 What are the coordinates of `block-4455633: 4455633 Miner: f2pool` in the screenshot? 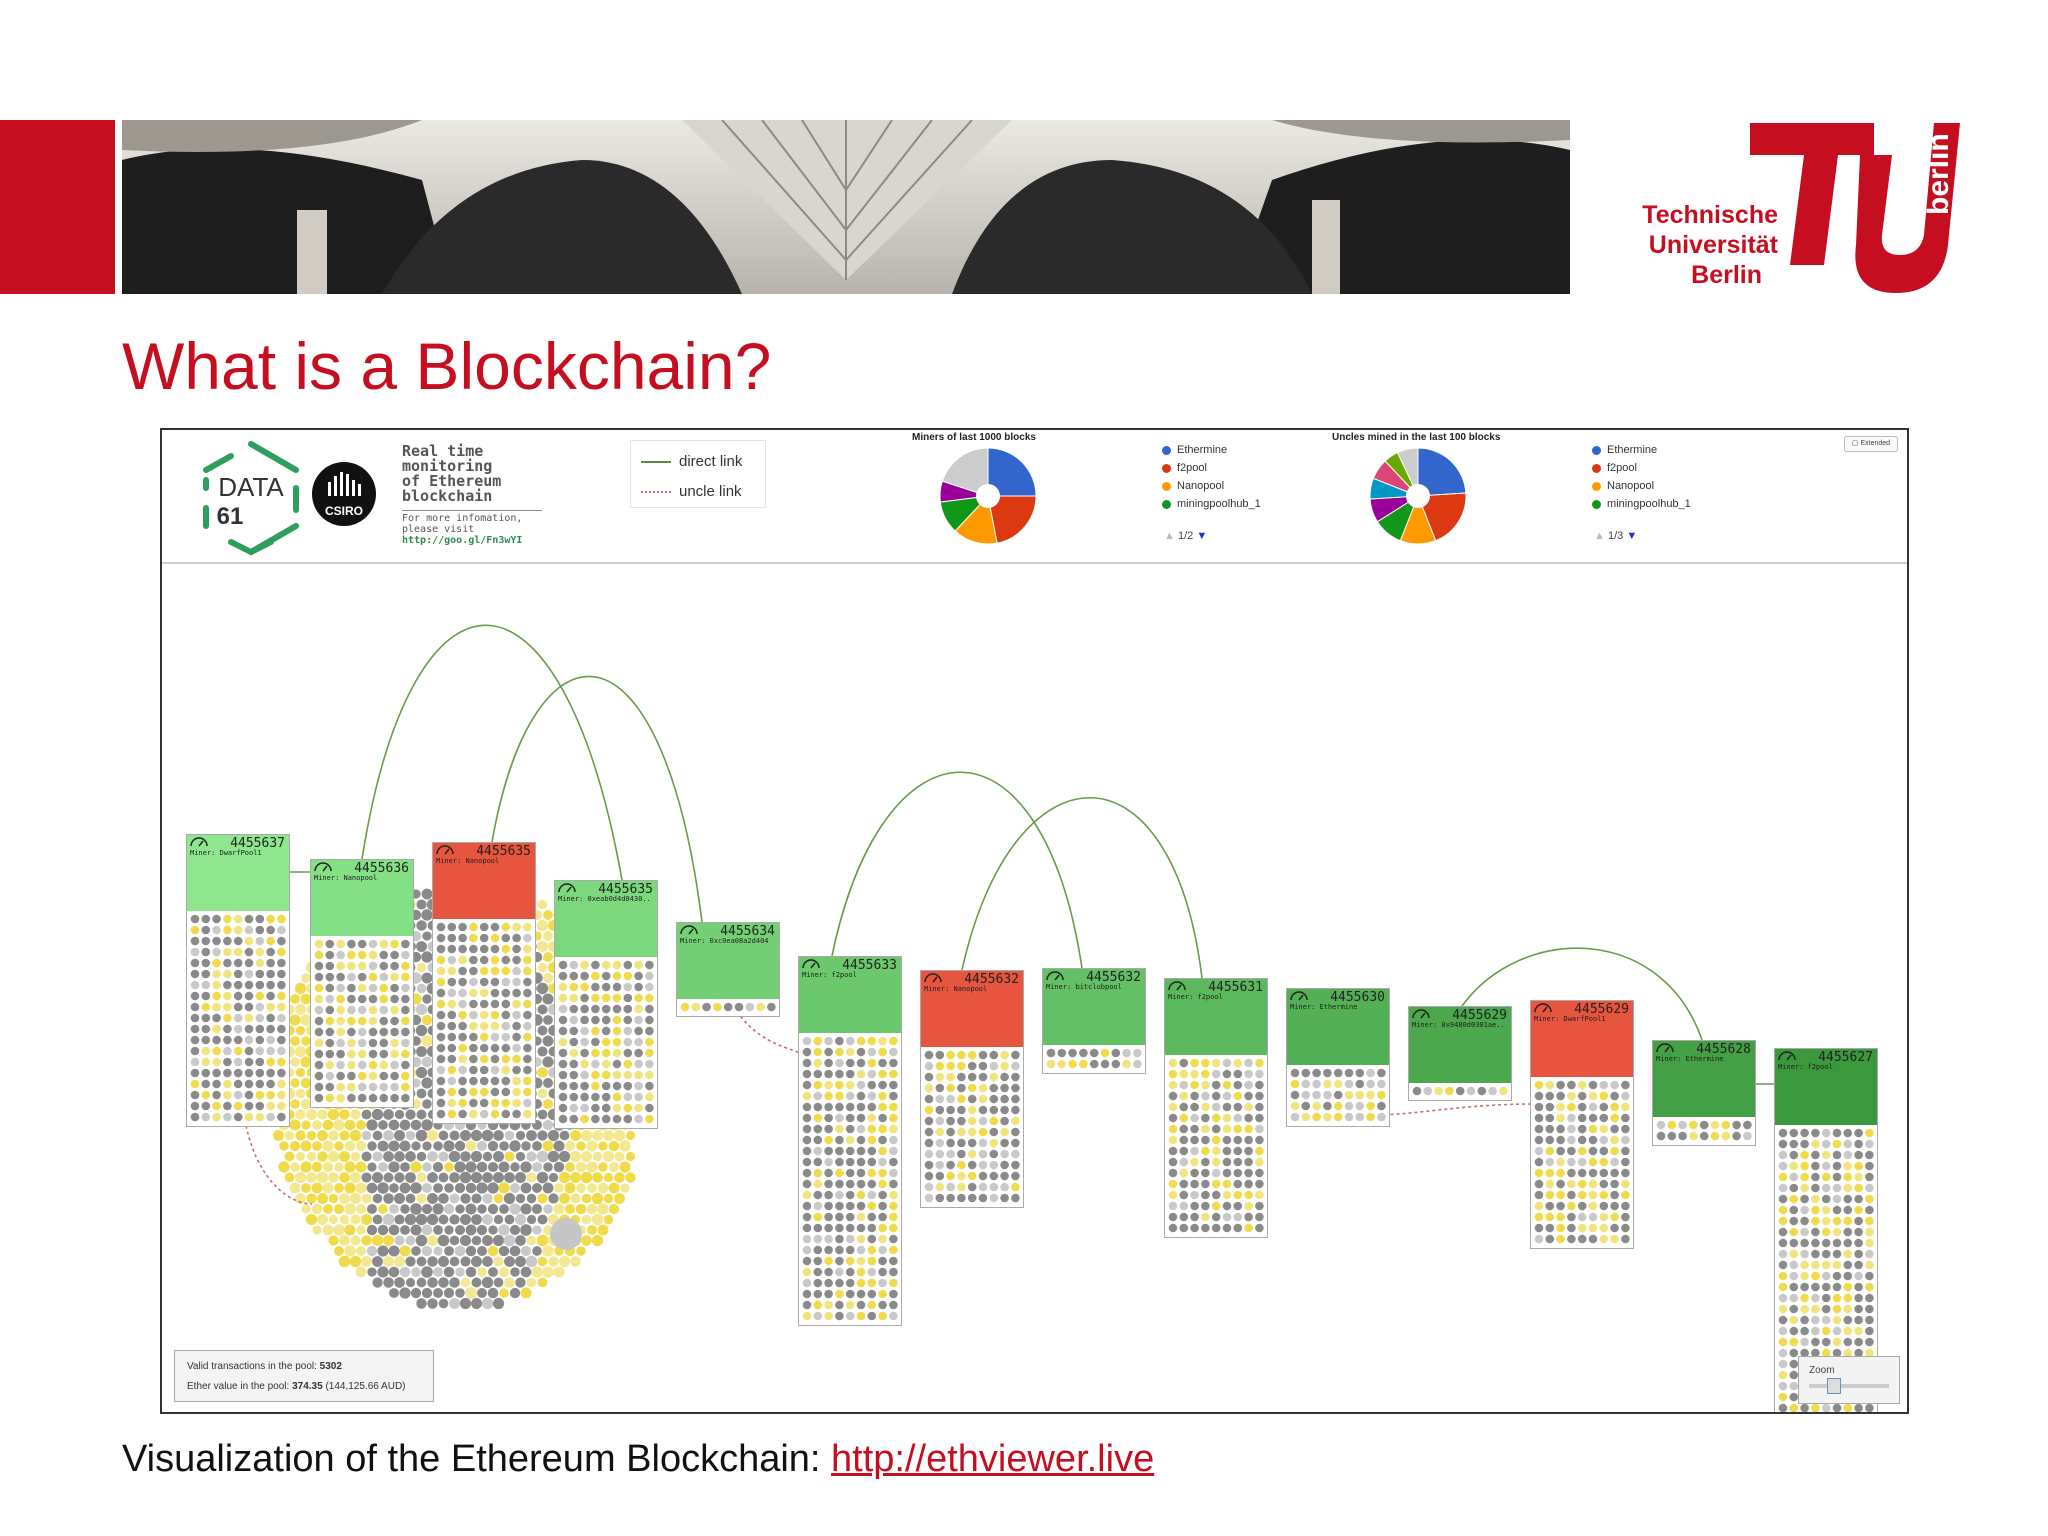 It's located at (850, 1141).